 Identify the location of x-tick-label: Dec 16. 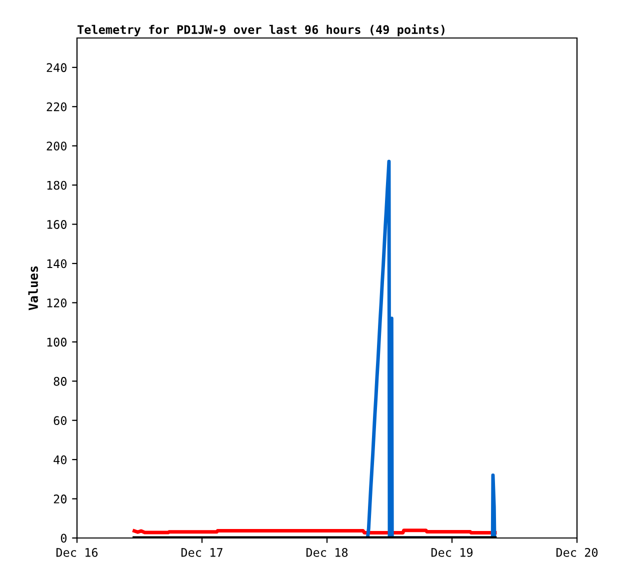
(77, 552).